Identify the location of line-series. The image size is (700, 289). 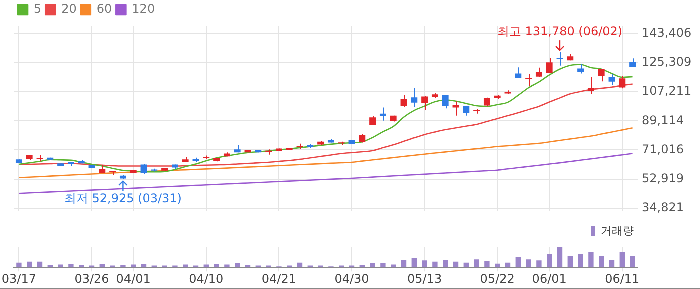
(326, 173).